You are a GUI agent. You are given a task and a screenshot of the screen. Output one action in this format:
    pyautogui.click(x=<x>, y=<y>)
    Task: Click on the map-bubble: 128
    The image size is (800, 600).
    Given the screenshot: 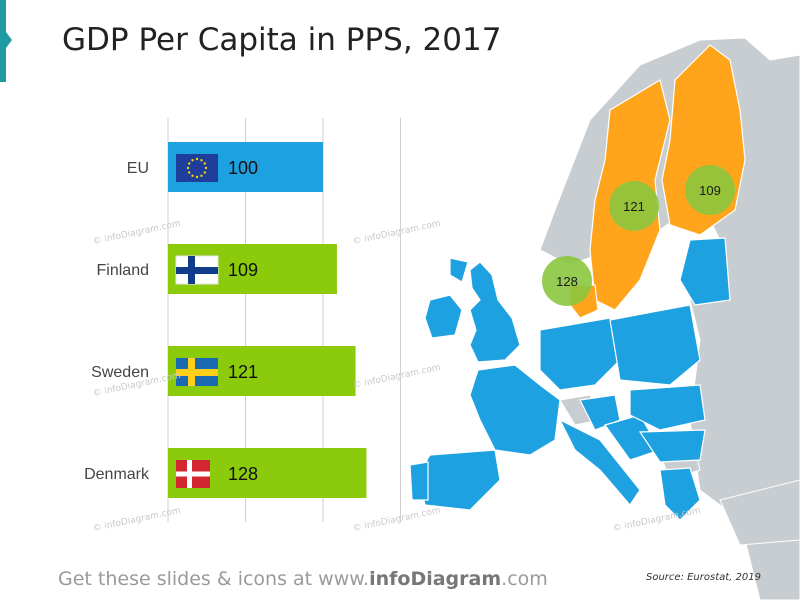 What is the action you would take?
    pyautogui.click(x=567, y=281)
    